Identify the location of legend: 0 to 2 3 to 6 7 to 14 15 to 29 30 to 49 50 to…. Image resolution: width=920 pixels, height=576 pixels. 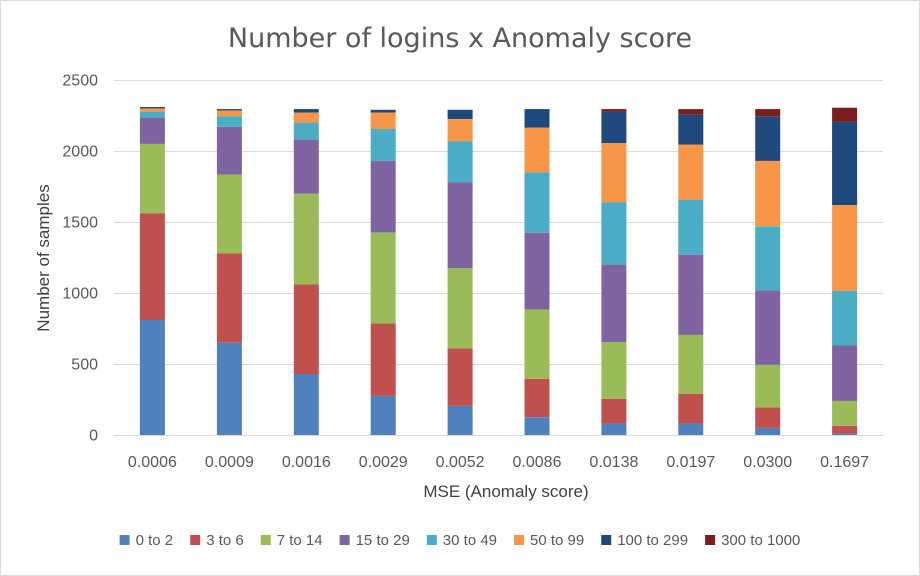
(459, 540).